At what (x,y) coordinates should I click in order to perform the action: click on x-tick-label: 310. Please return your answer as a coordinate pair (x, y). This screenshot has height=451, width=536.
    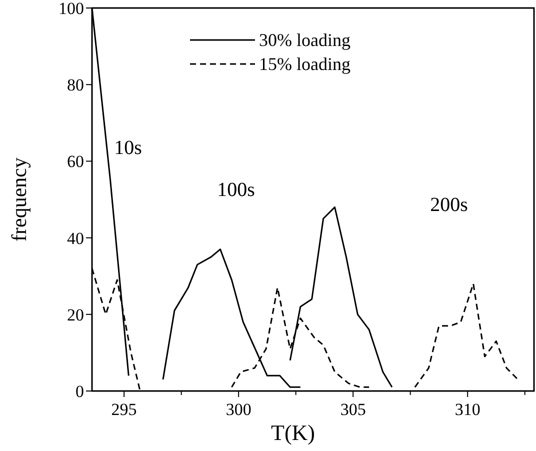
    Looking at the image, I should click on (467, 409).